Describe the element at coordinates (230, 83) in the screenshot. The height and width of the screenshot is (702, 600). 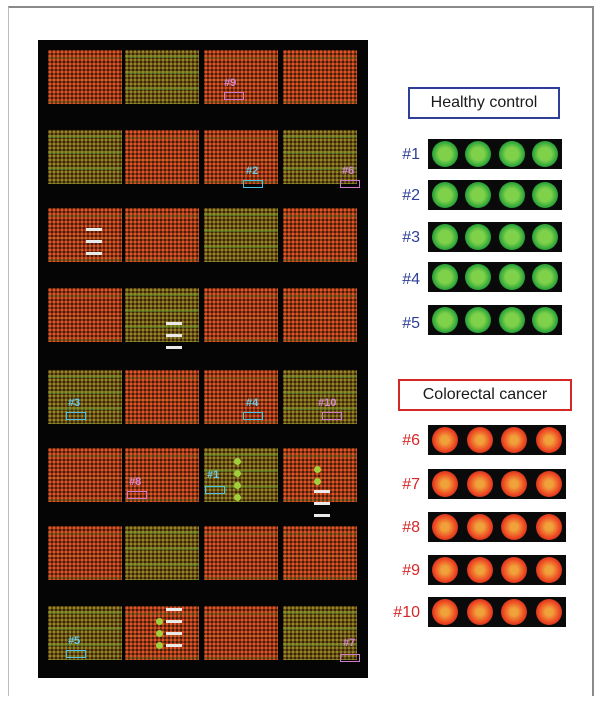
I see `marker-label-9: #9` at that location.